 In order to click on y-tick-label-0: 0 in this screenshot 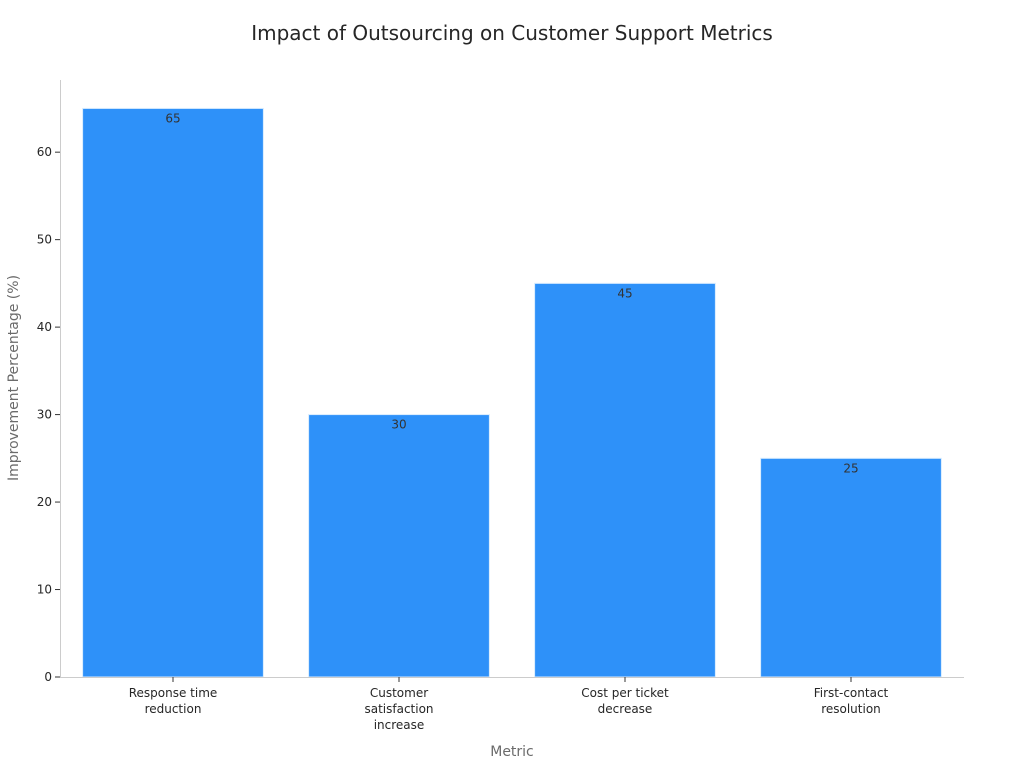, I will do `click(48, 677)`.